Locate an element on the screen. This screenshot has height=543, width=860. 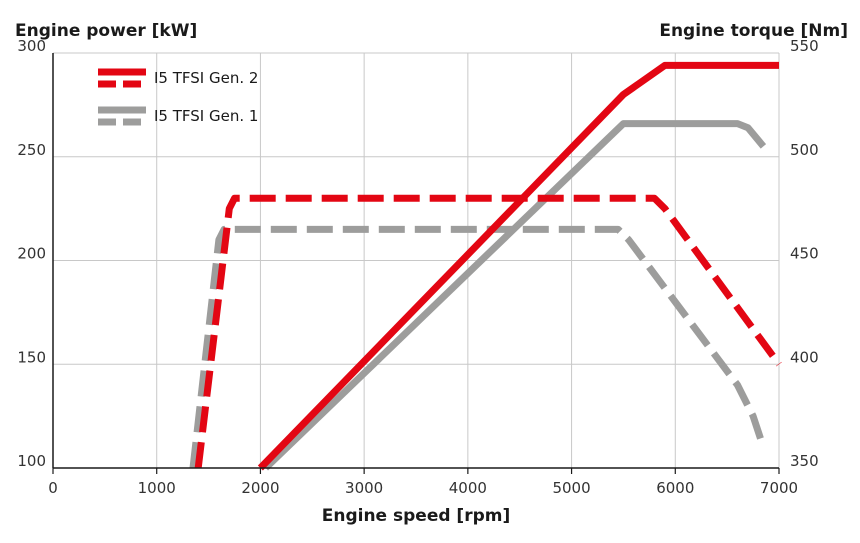
y-right-tick-label: 550 is located at coordinates (804, 46).